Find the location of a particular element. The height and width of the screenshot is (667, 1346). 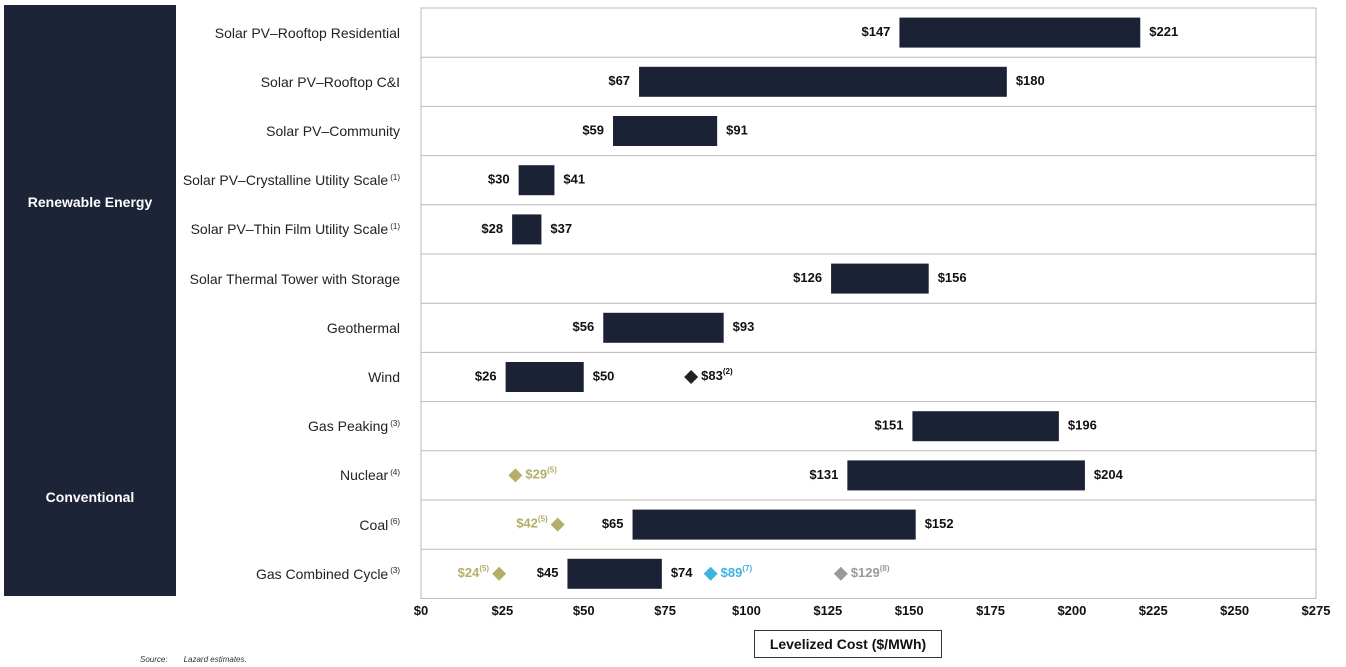

category-label: Gas Combined Cycle (3) is located at coordinates (327, 573).